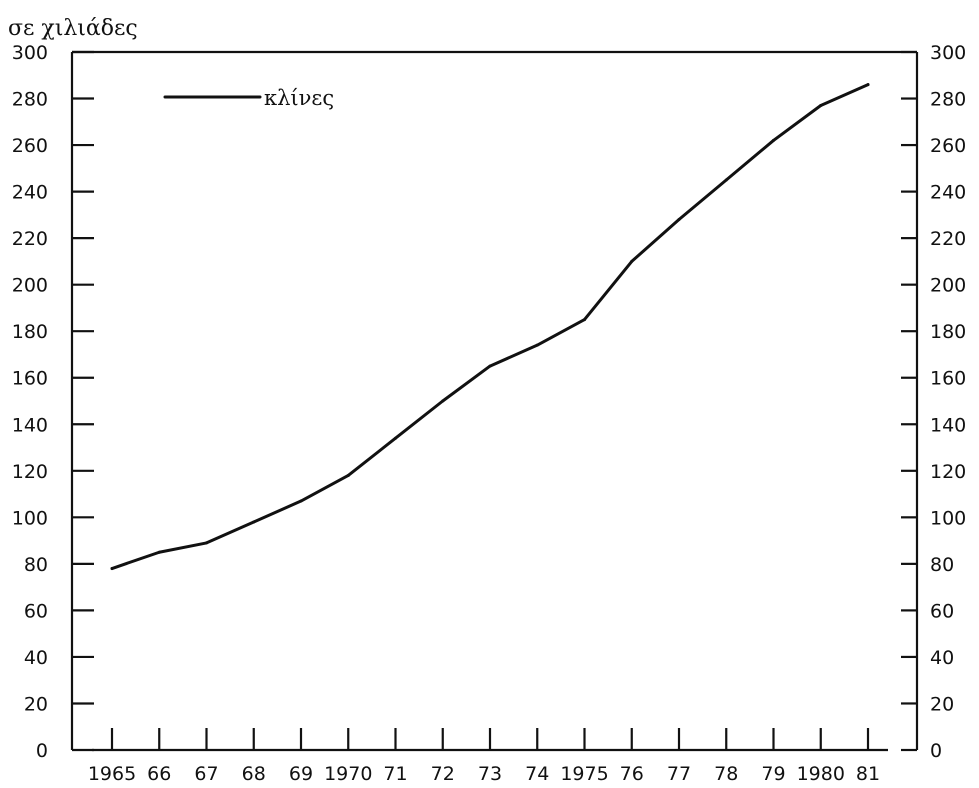 The height and width of the screenshot is (788, 979). I want to click on x-tick-label: 67, so click(206, 774).